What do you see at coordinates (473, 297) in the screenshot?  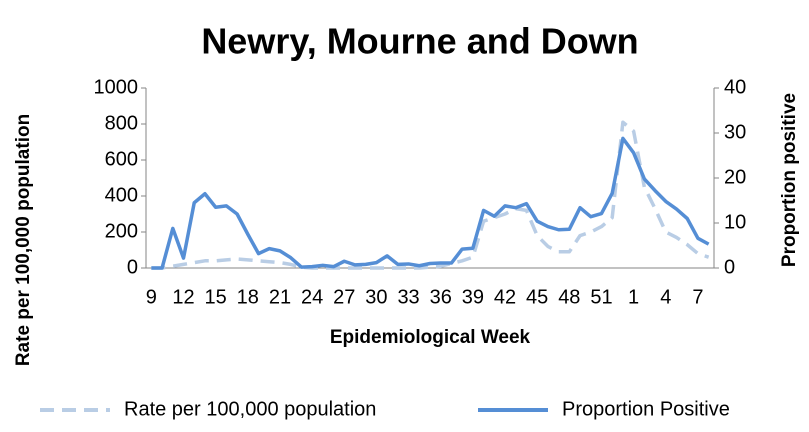 I see `x-tick-label: 39` at bounding box center [473, 297].